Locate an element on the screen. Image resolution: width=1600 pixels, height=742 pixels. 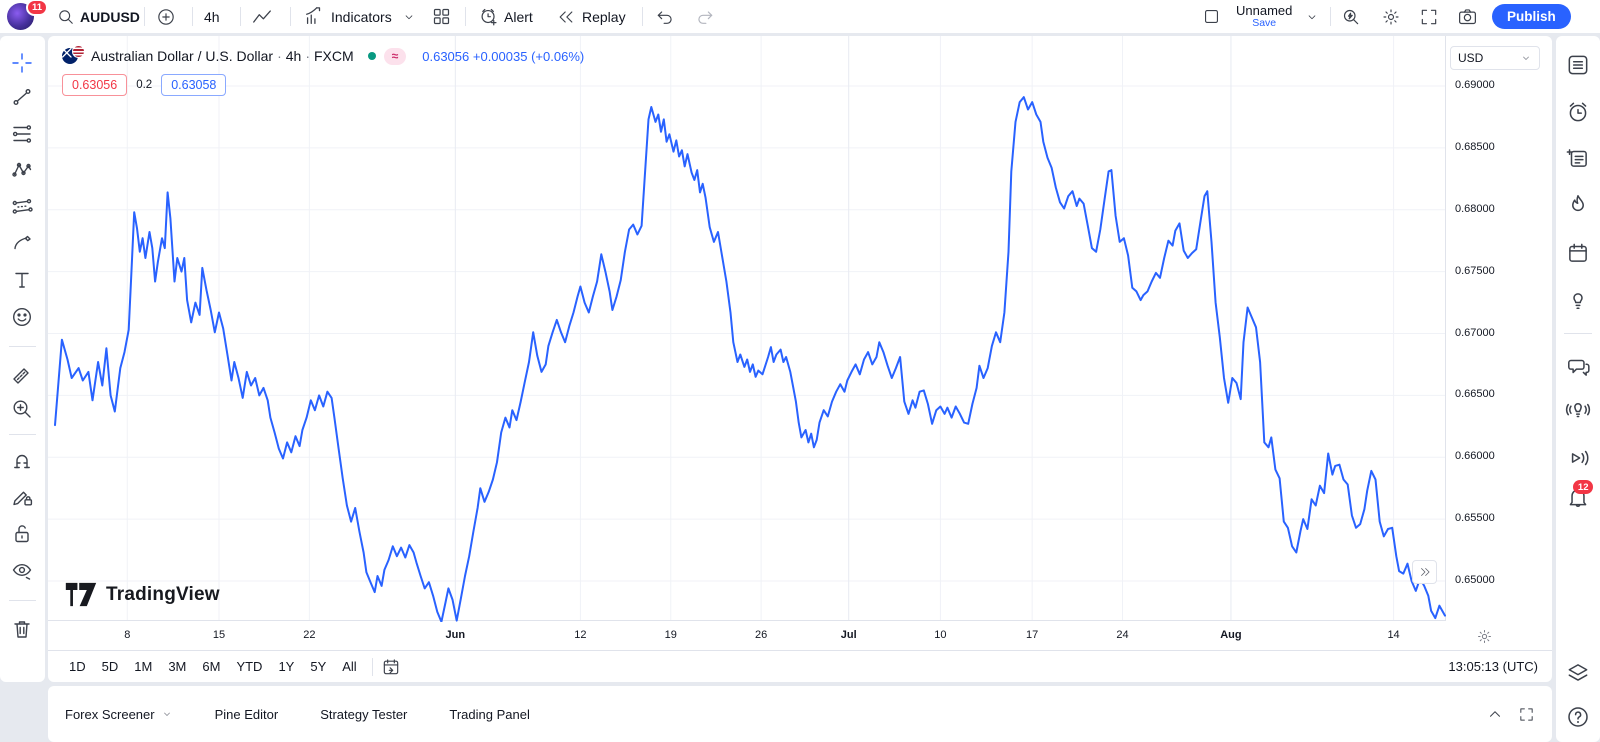
help-button is located at coordinates (1578, 717).